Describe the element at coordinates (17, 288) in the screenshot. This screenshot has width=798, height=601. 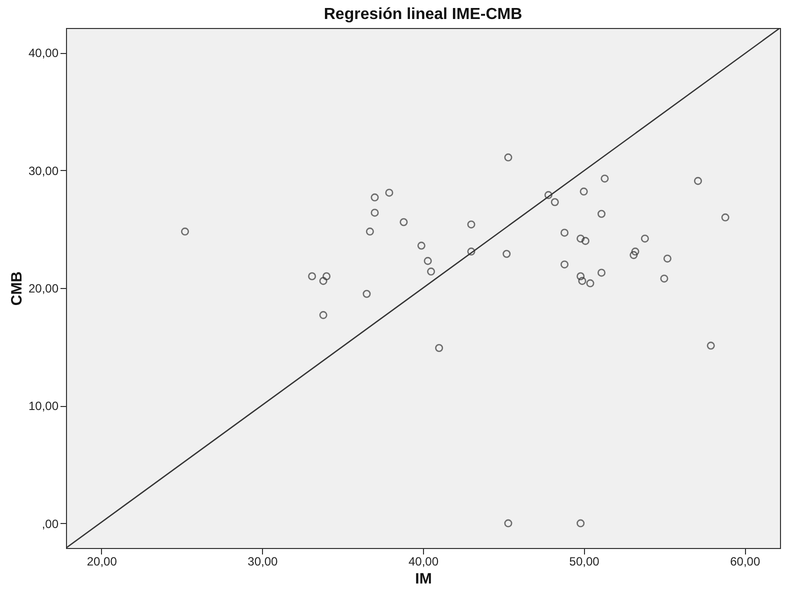
I see `y-axis-title: CMB` at that location.